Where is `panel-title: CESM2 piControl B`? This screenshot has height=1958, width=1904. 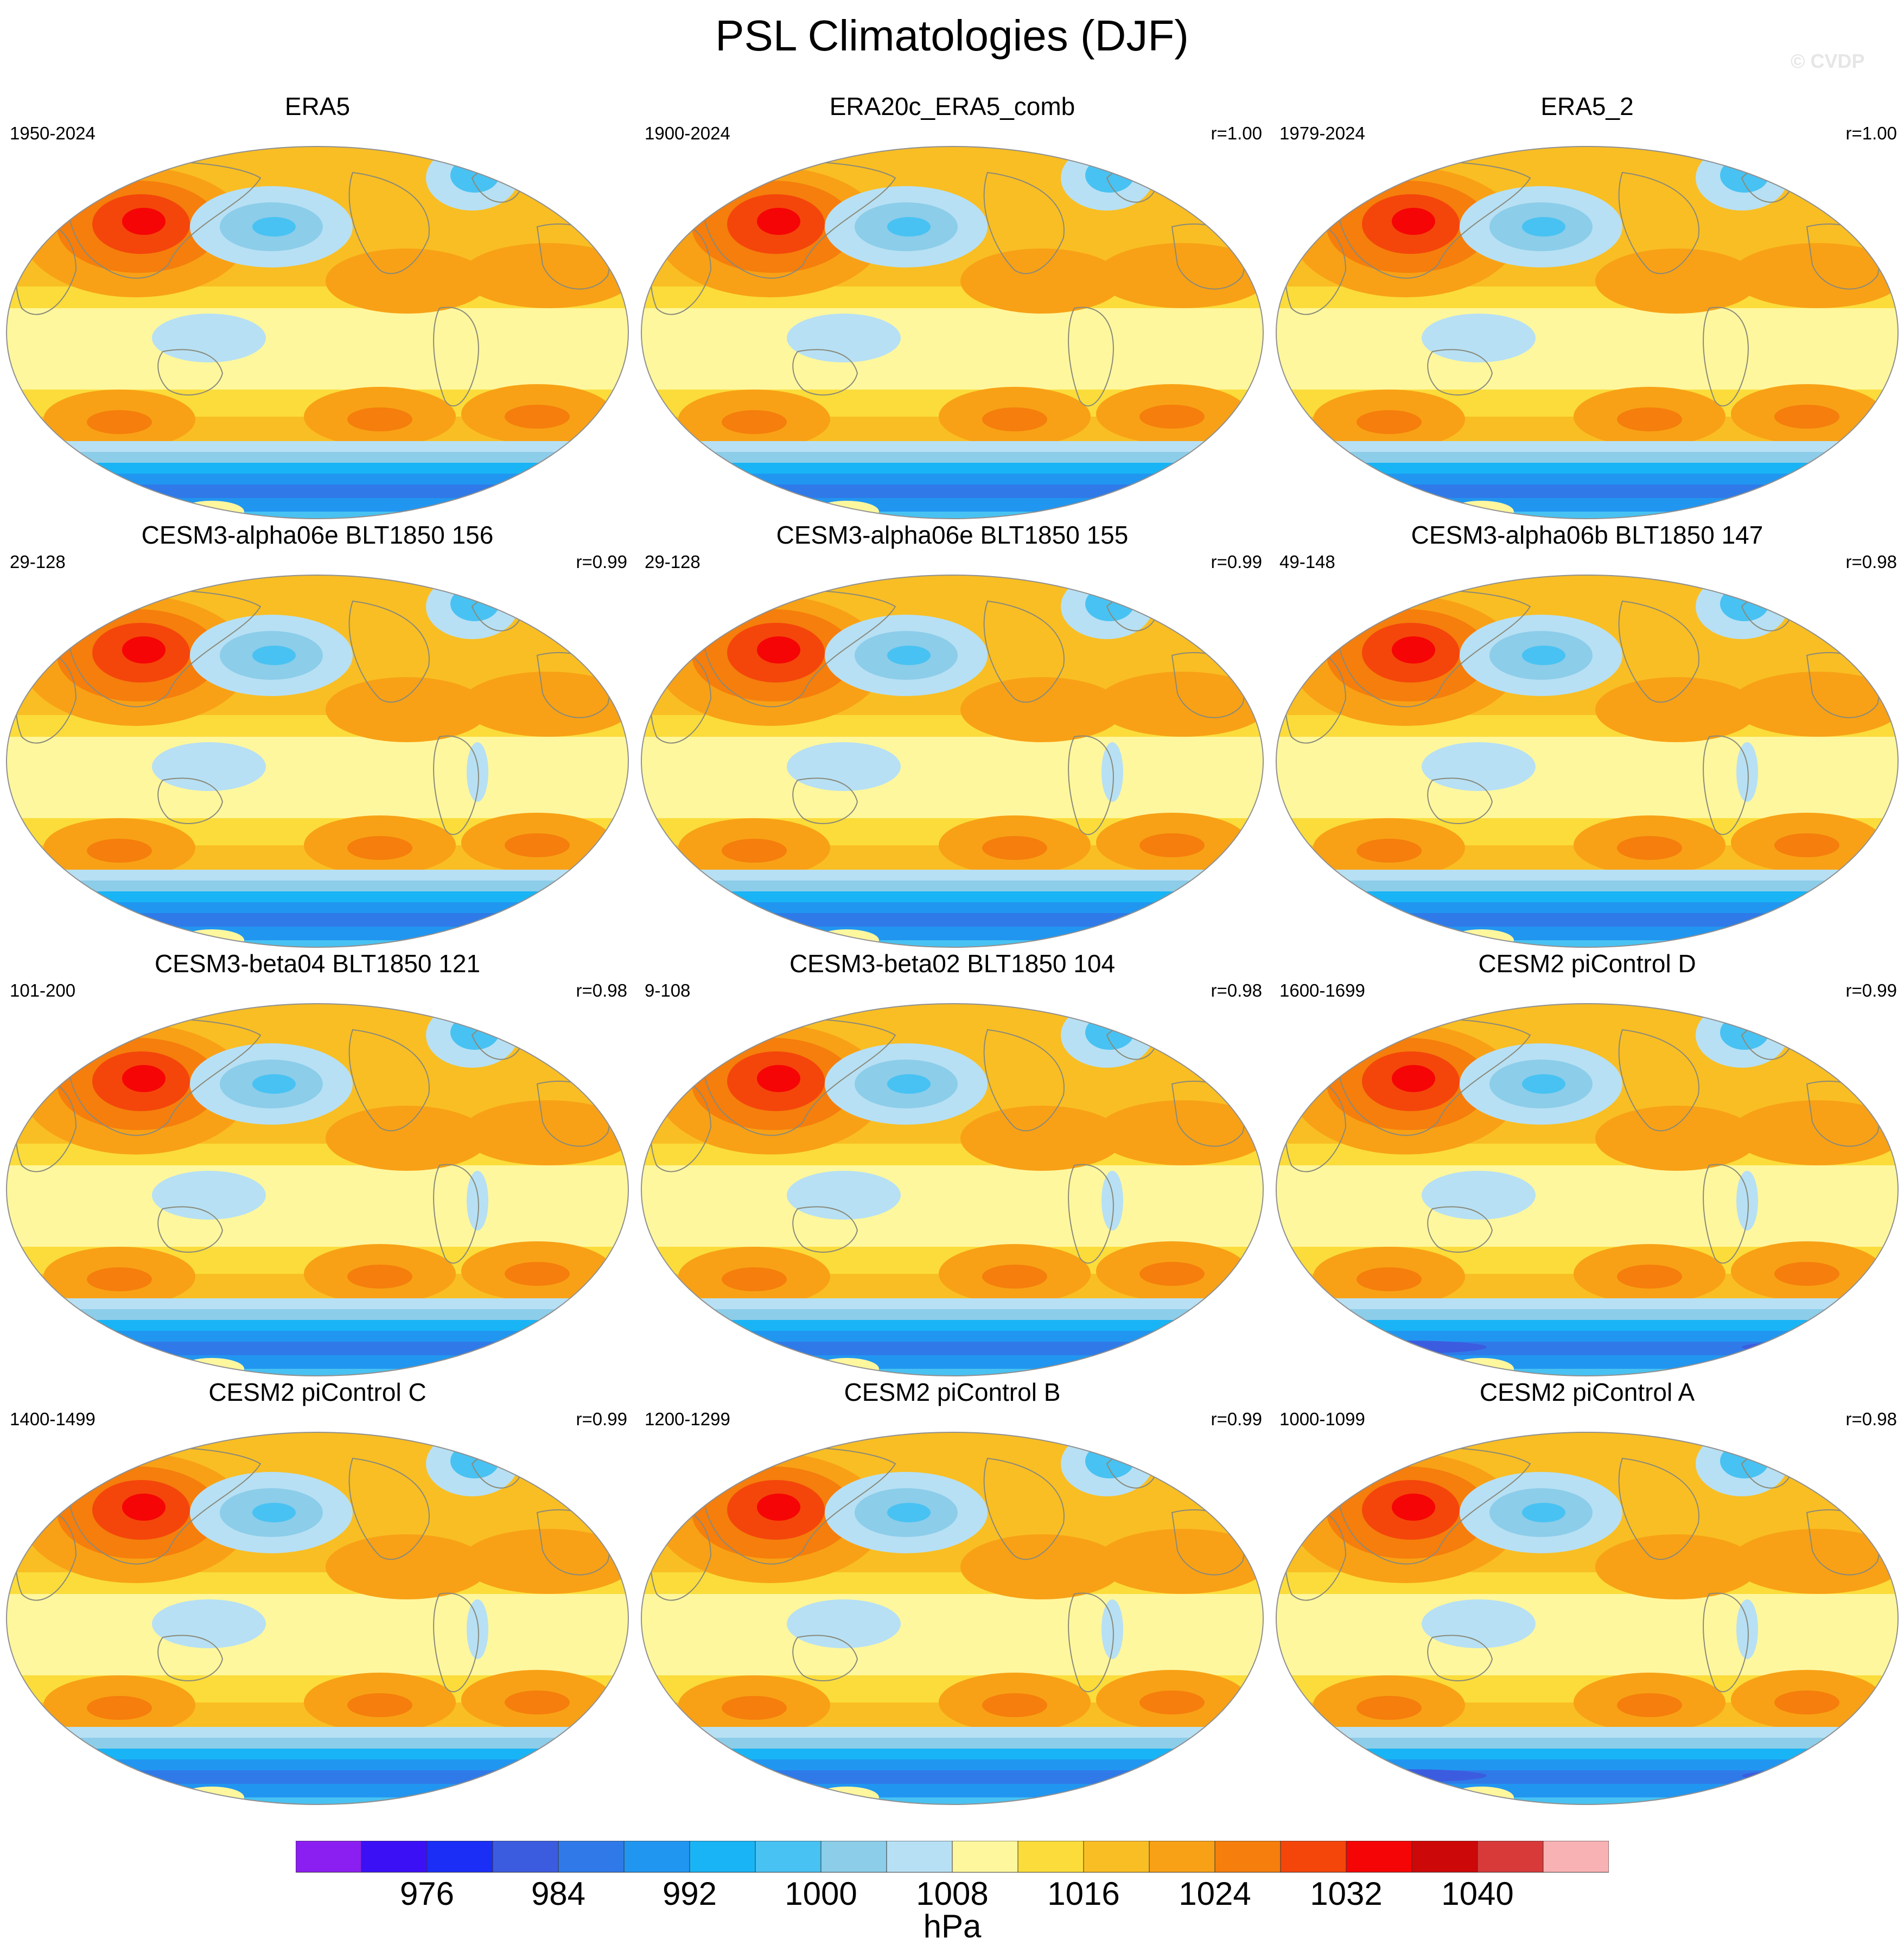 panel-title: CESM2 piControl B is located at coordinates (952, 1392).